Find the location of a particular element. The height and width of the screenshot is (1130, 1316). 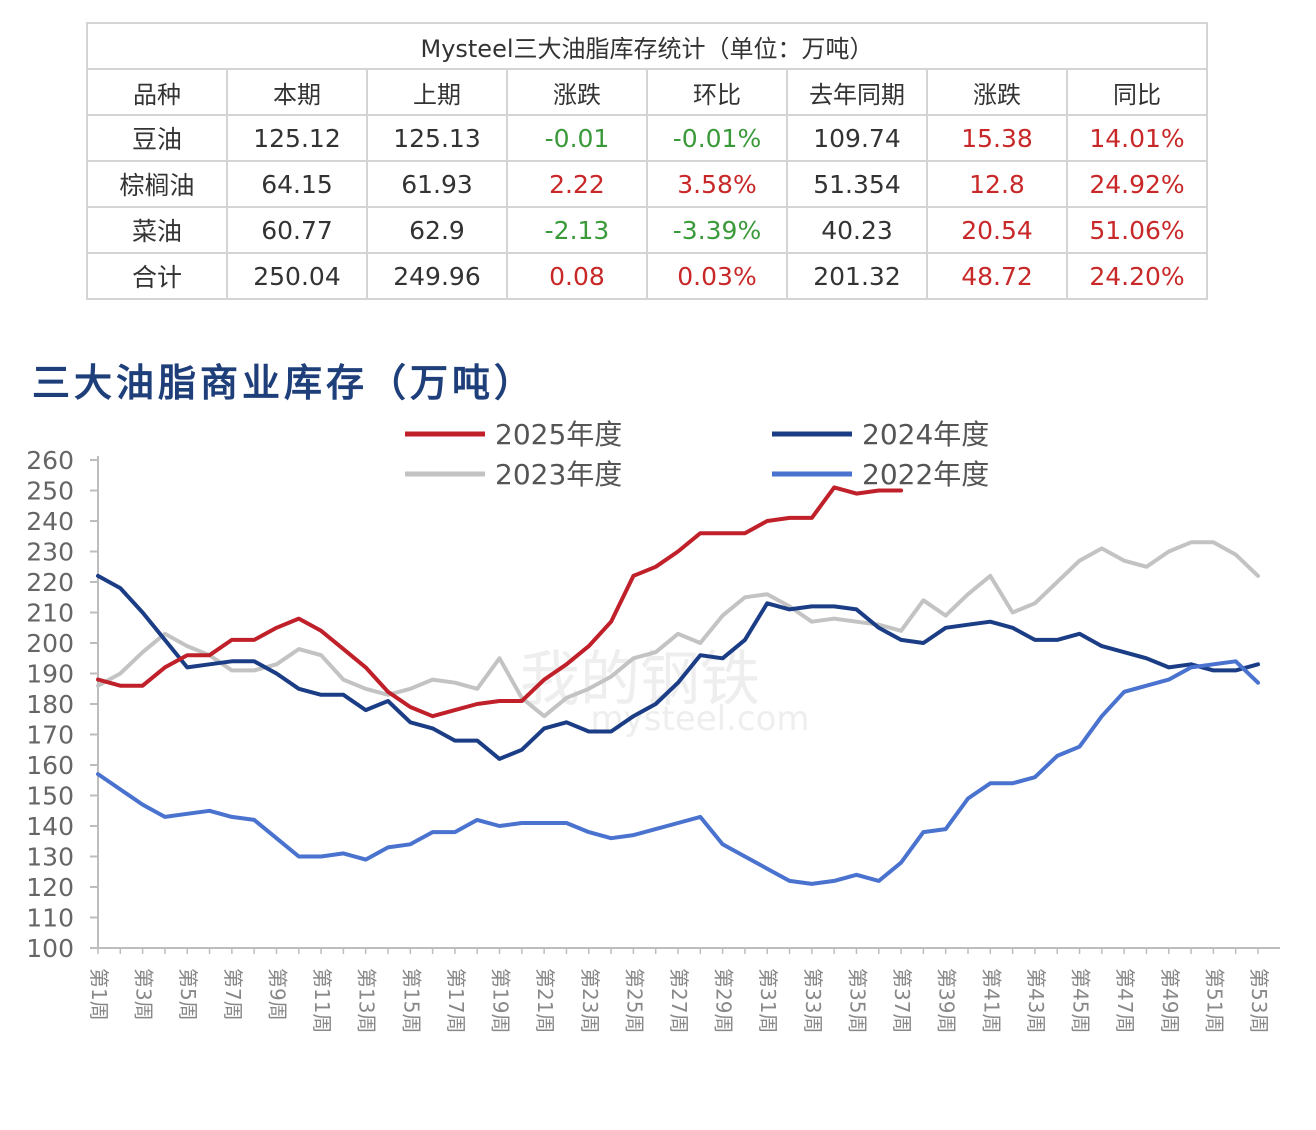

table-cell: 51.06% is located at coordinates (1137, 230).